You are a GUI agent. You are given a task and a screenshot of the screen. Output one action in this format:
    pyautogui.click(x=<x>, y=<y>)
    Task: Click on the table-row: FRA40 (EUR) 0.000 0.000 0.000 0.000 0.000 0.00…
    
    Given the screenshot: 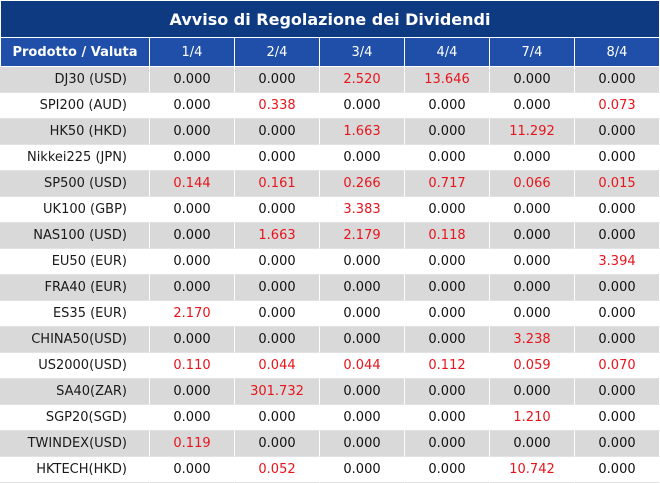 What is the action you would take?
    pyautogui.click(x=330, y=288)
    